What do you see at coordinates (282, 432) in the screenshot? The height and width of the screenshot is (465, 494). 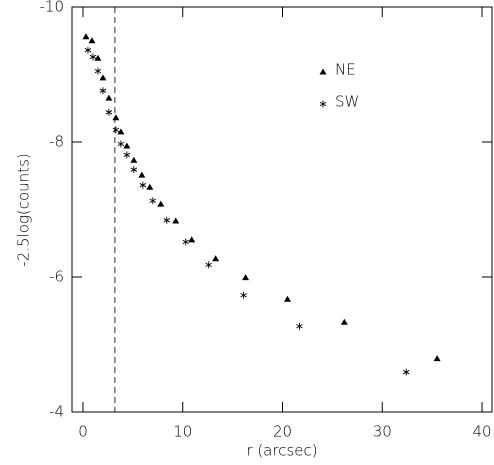 I see `x-tick-label: 20` at bounding box center [282, 432].